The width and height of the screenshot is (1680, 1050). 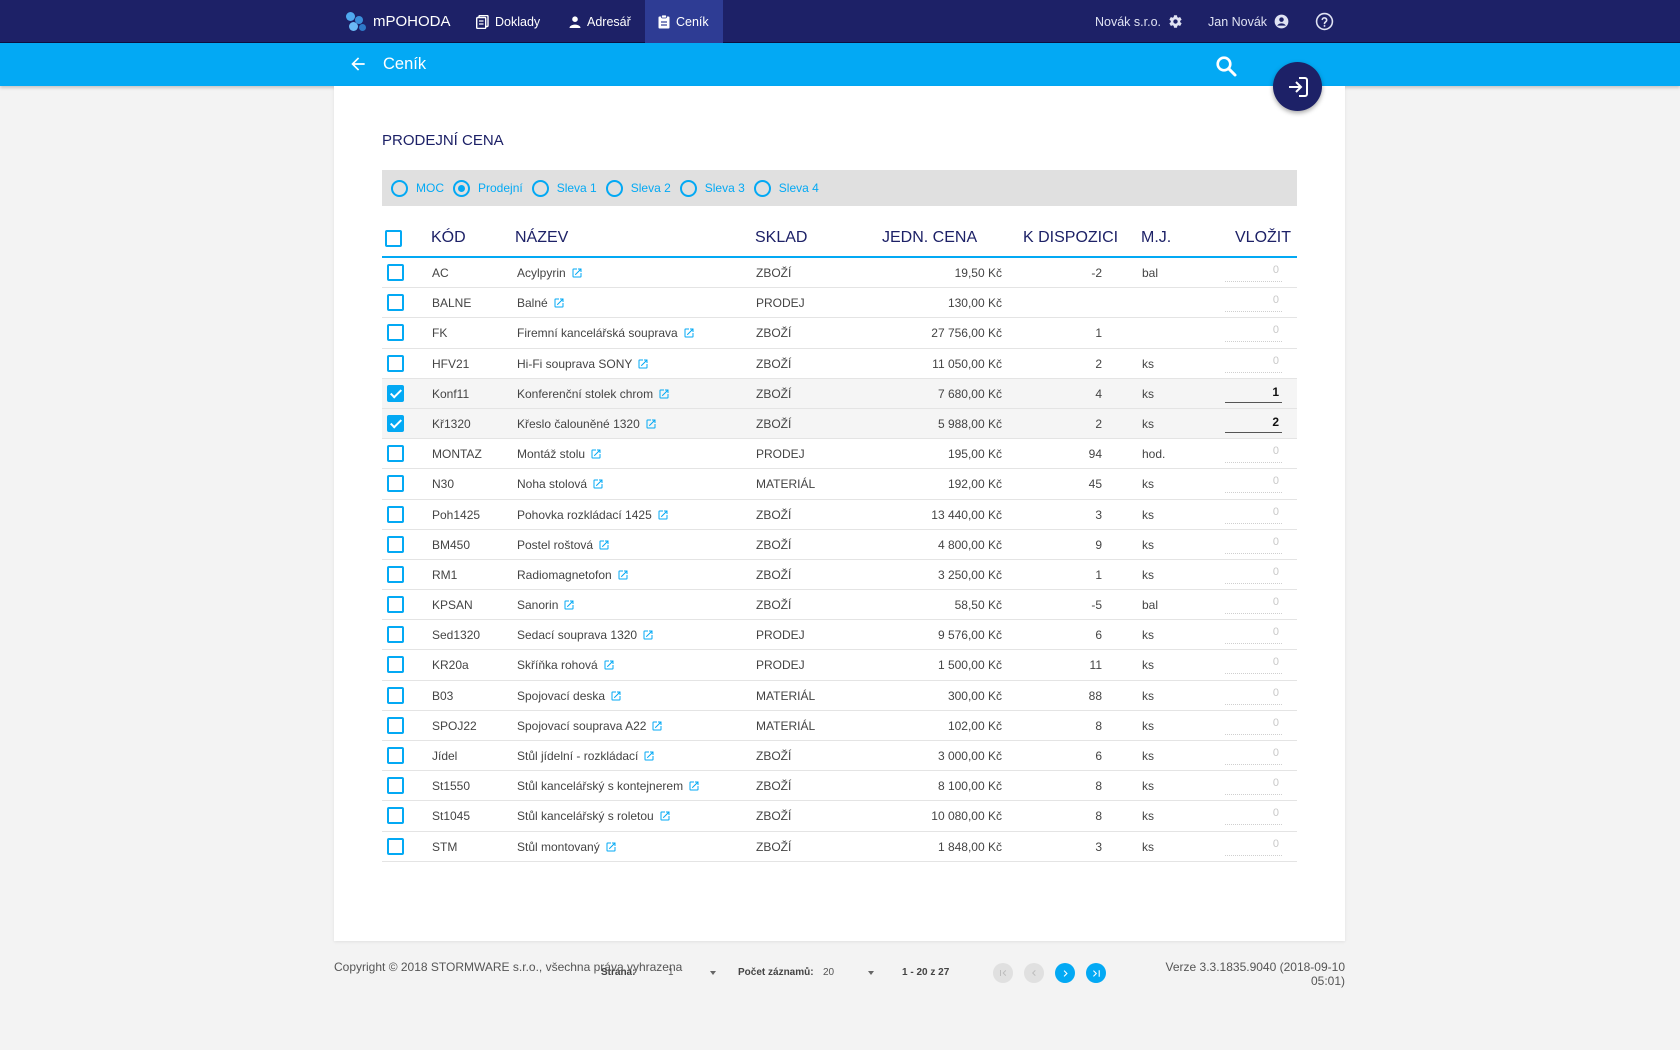 What do you see at coordinates (781, 237) in the screenshot?
I see `column-header-store: SKLAD` at bounding box center [781, 237].